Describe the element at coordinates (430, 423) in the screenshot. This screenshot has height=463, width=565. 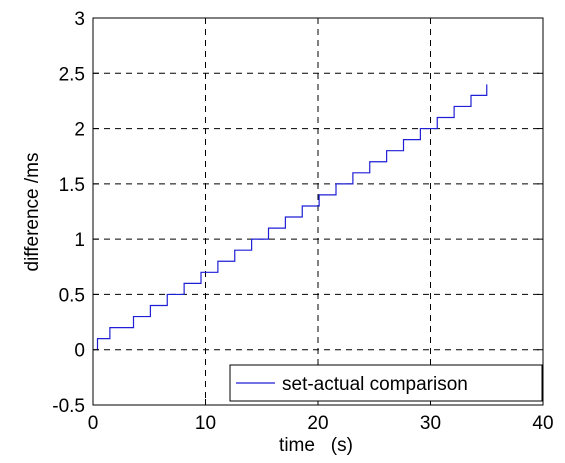
I see `x-tick-label: 30` at that location.